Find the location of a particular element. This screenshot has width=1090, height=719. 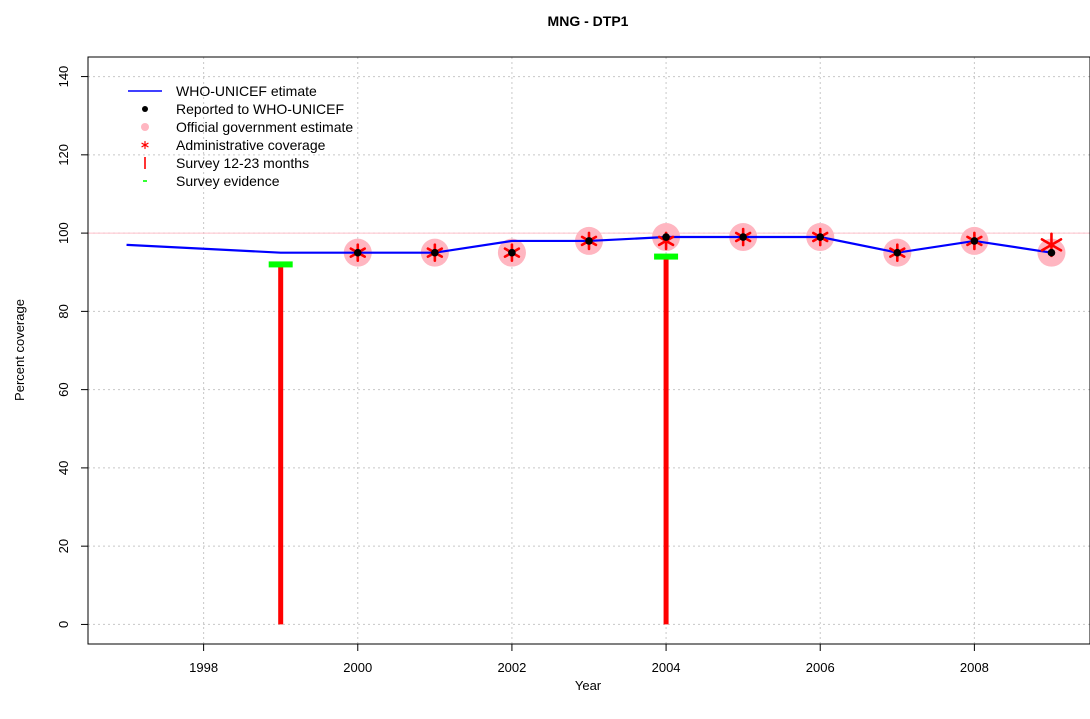

legend-label: Survey evidence is located at coordinates (228, 181).